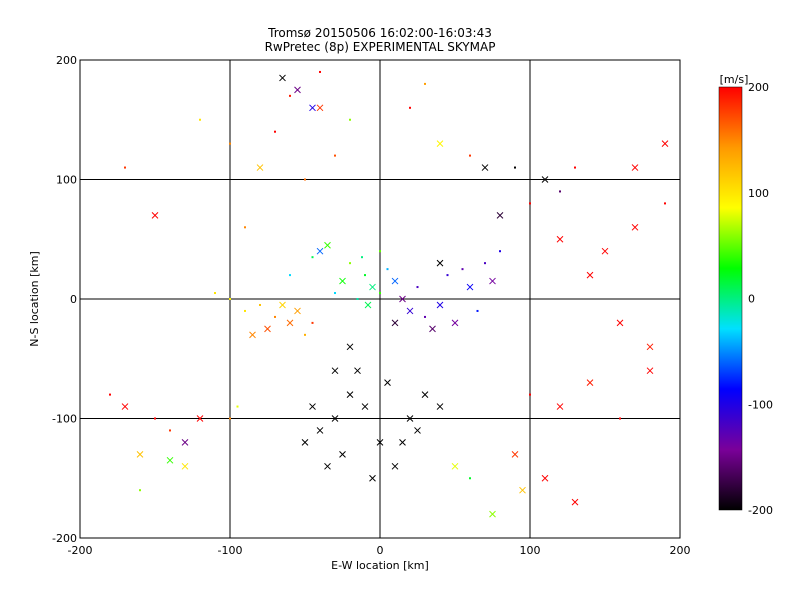  I want to click on x-tick-label: 100, so click(530, 550).